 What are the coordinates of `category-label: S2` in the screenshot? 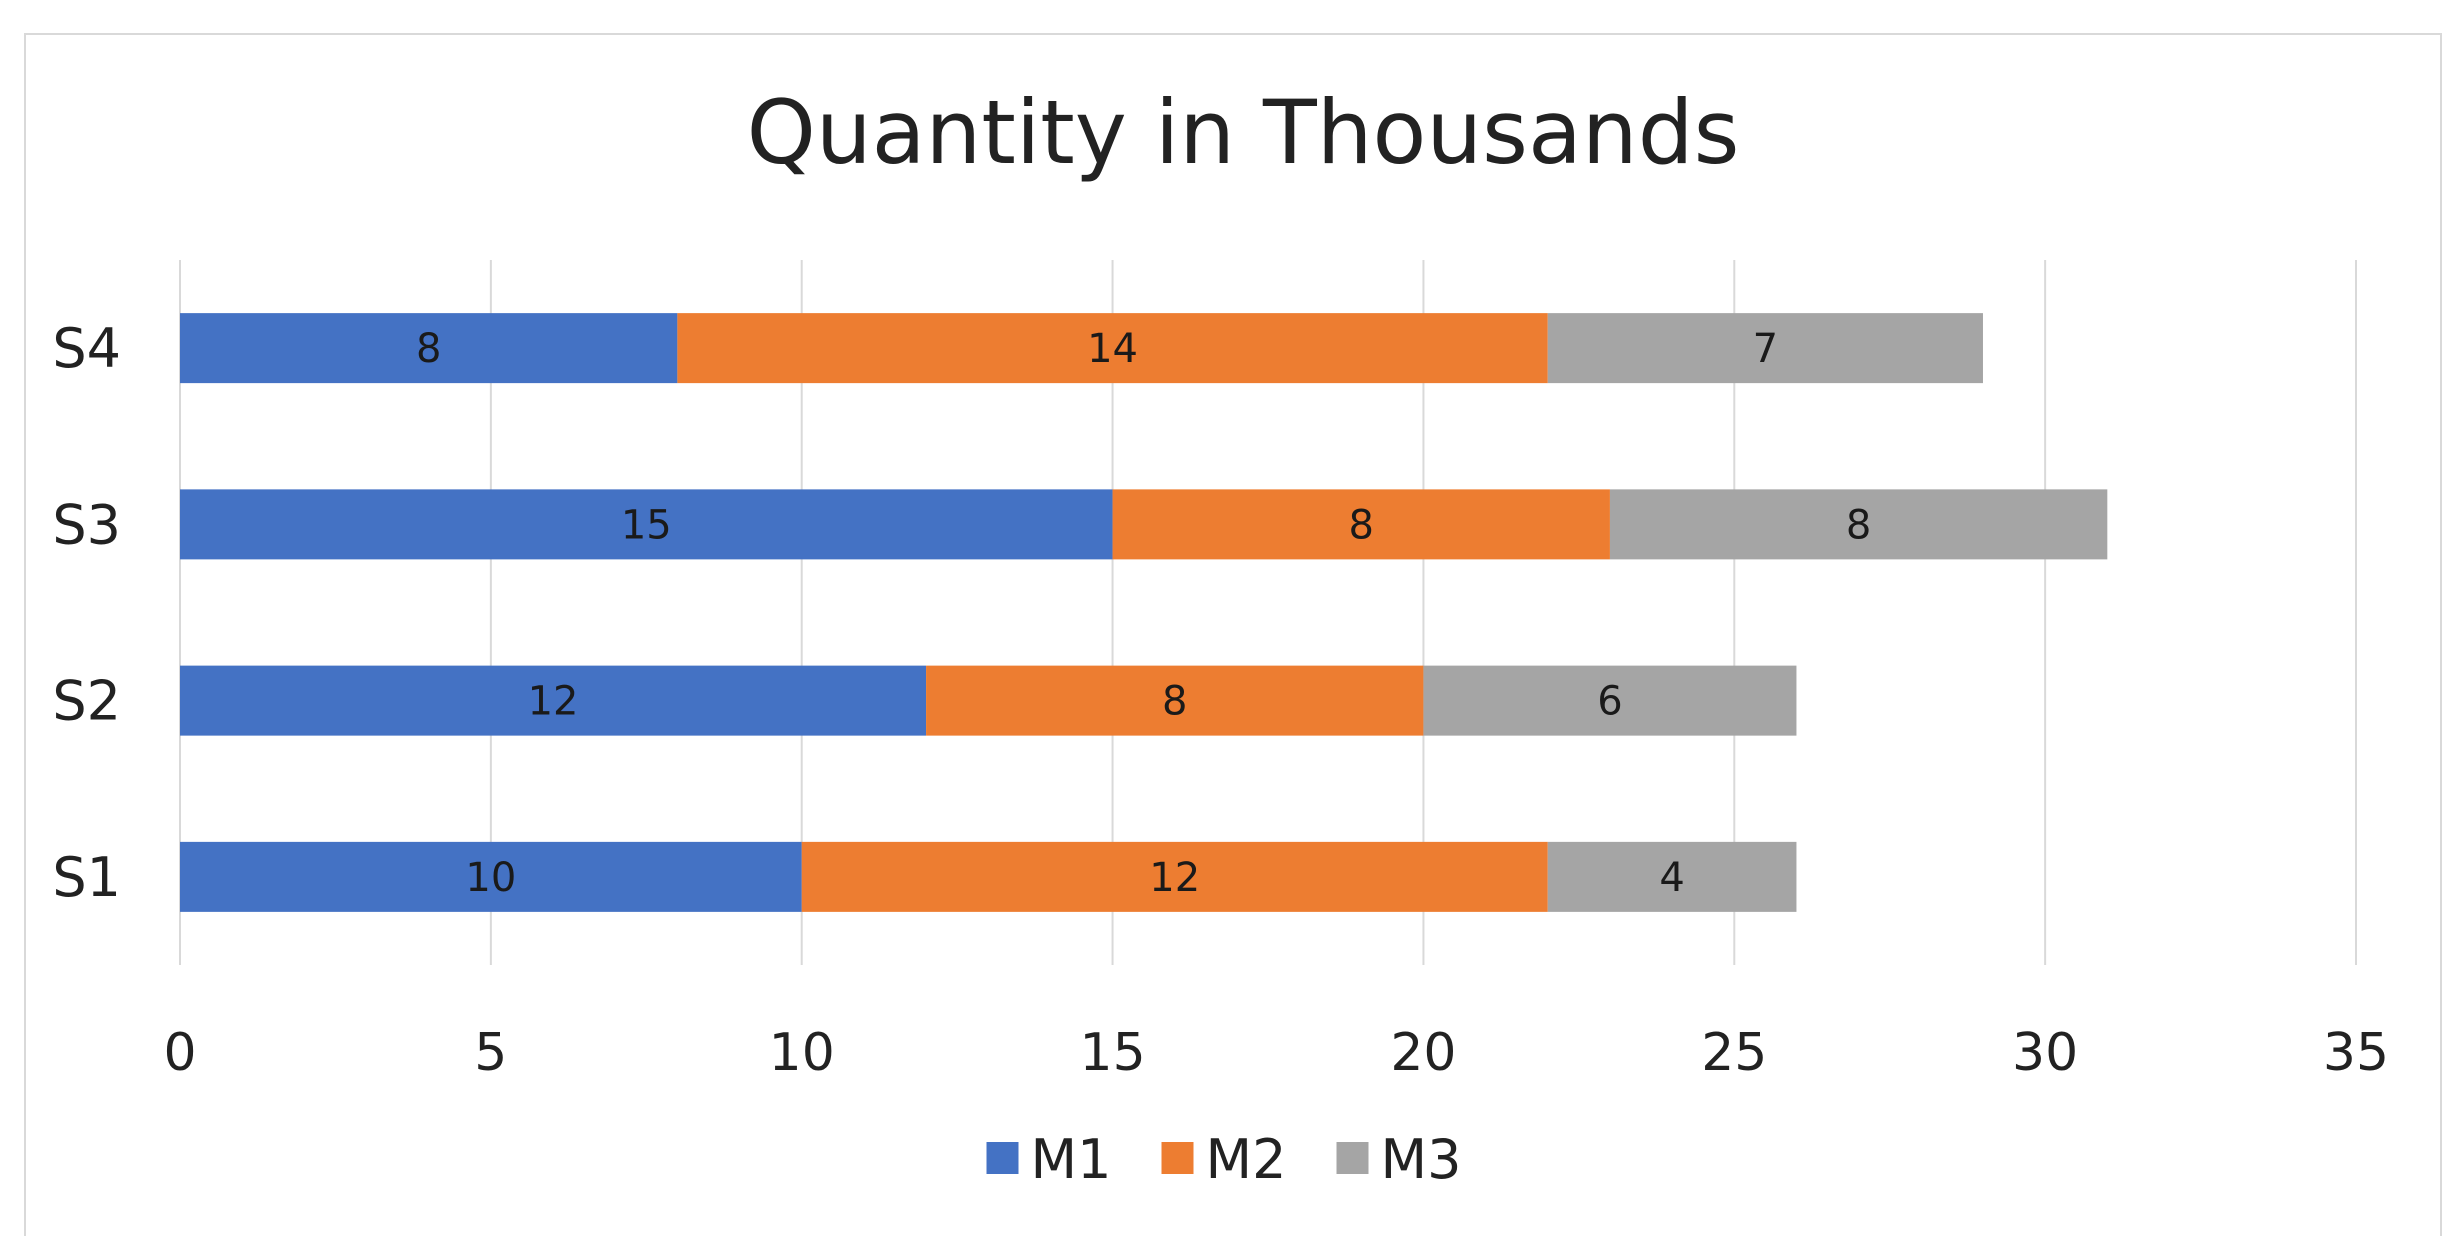 It's located at (86, 701).